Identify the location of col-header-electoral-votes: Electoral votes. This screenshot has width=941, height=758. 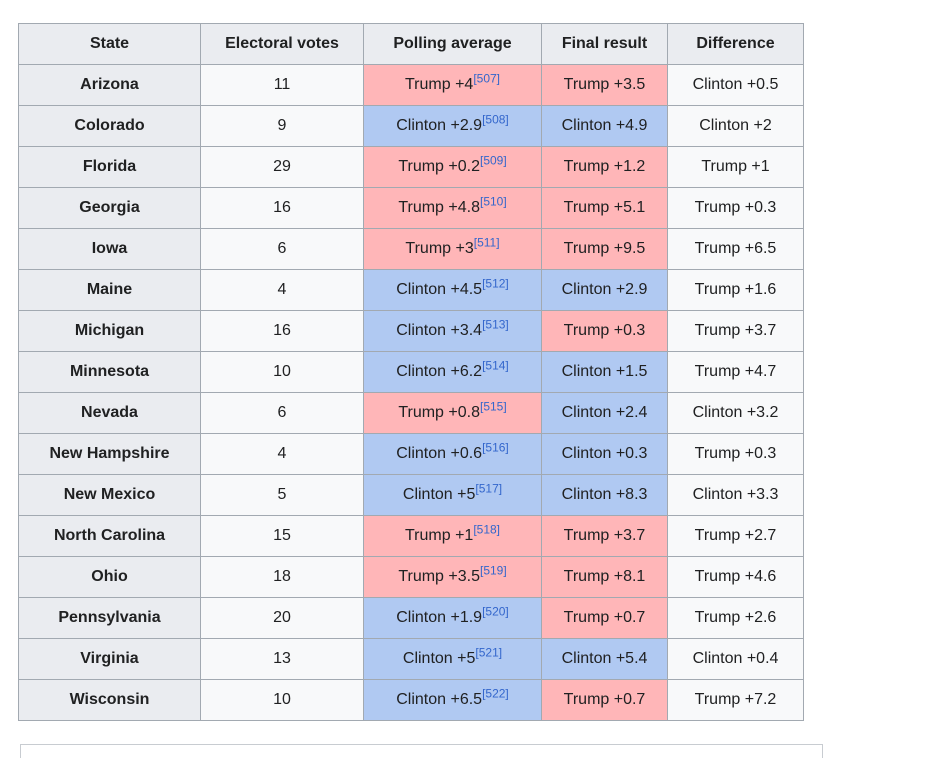
(282, 44).